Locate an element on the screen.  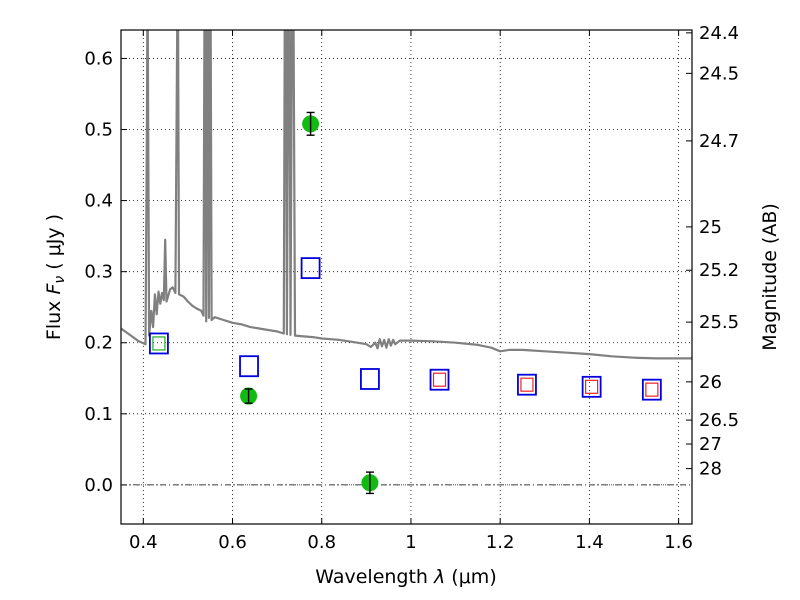
y-tick-label: 0.5 is located at coordinates (98, 130).